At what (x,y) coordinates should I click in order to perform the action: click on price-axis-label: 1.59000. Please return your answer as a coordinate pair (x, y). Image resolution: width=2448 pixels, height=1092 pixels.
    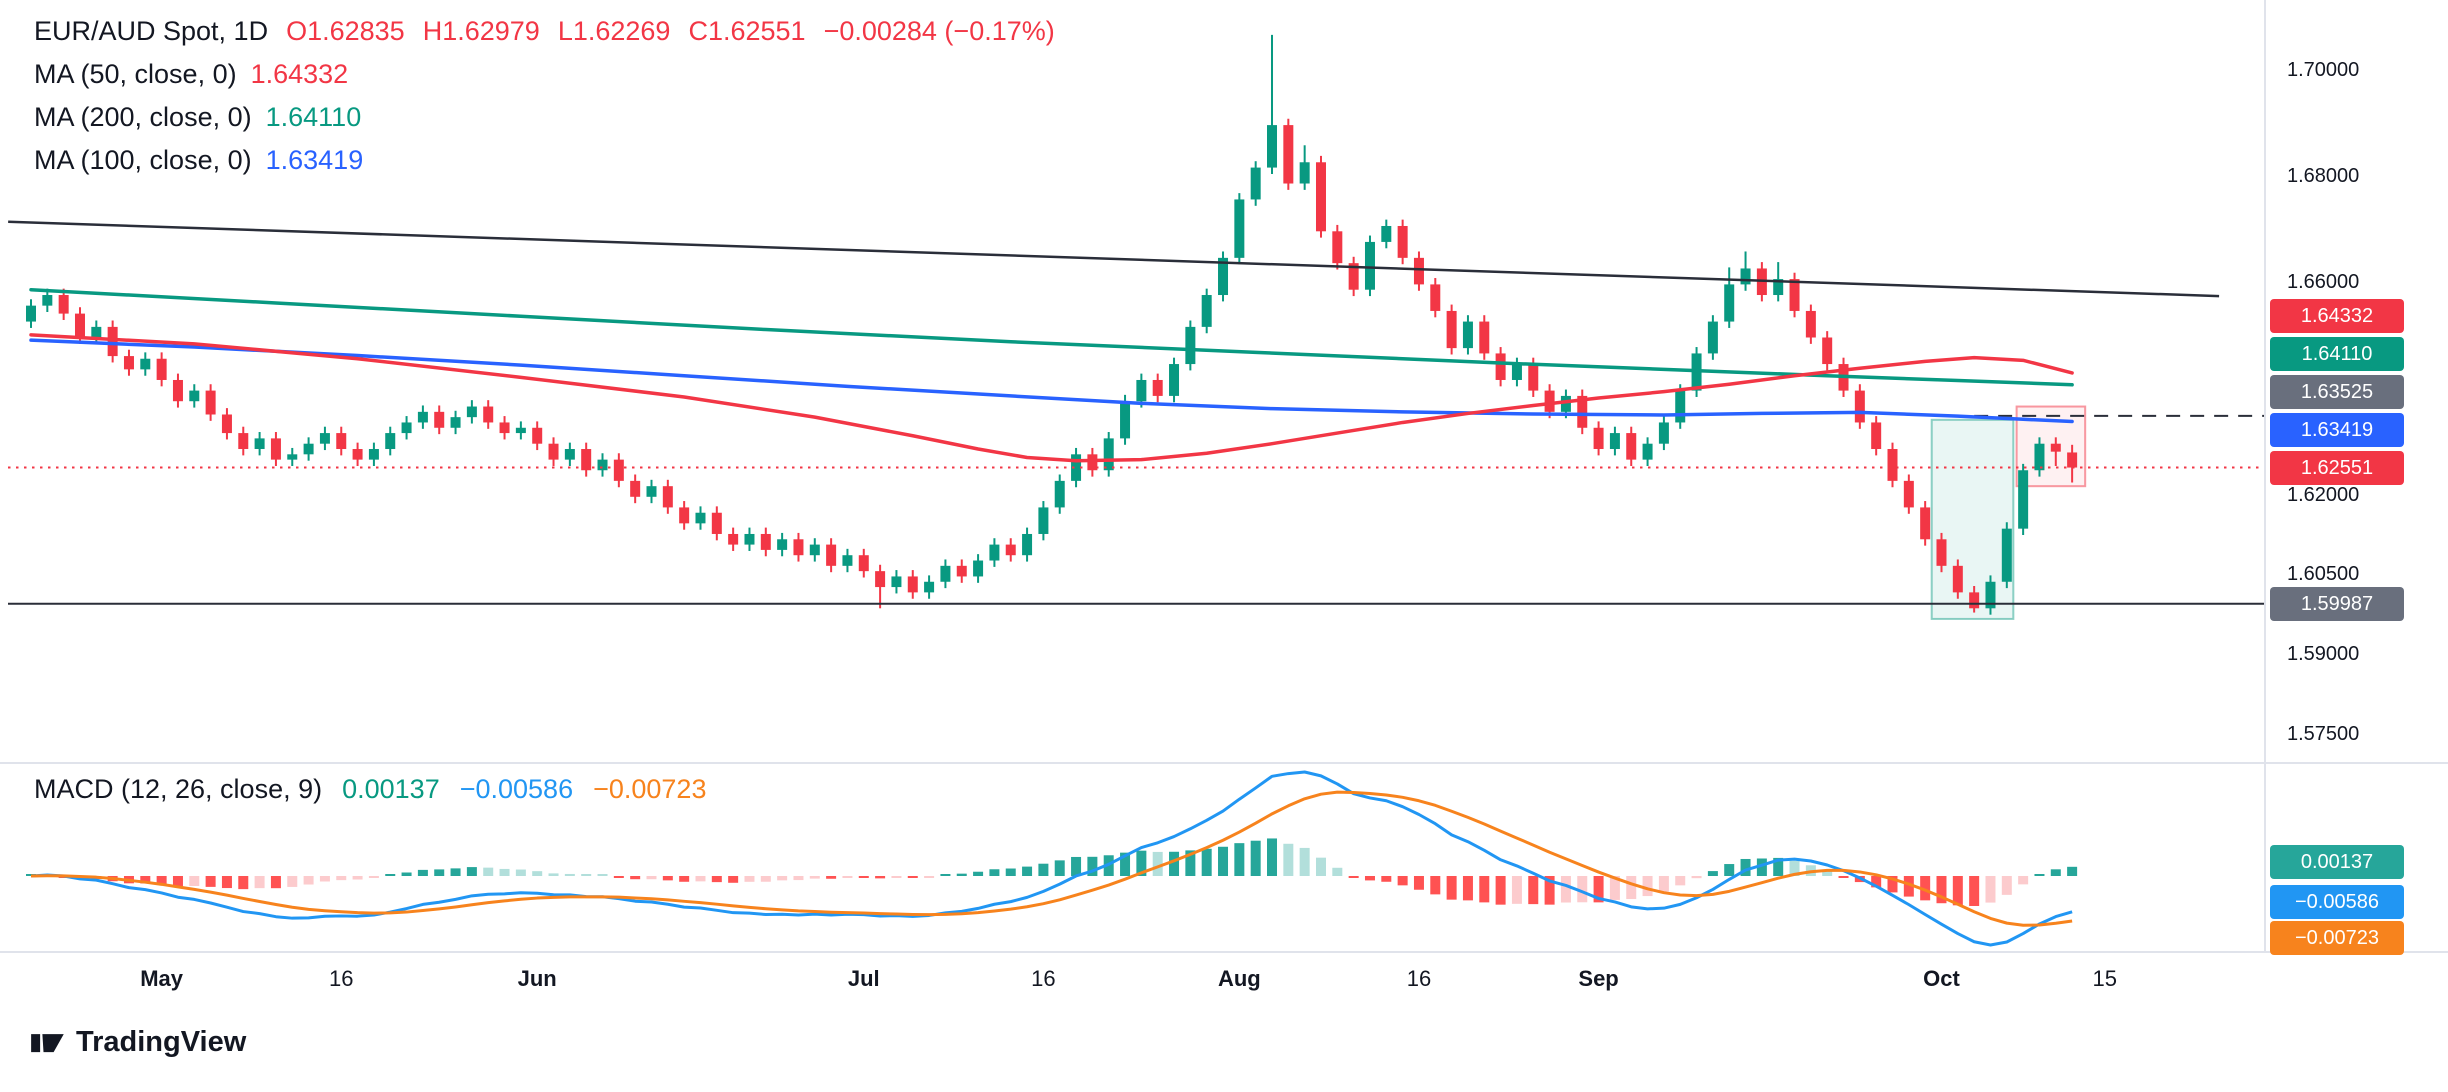
    Looking at the image, I should click on (2323, 654).